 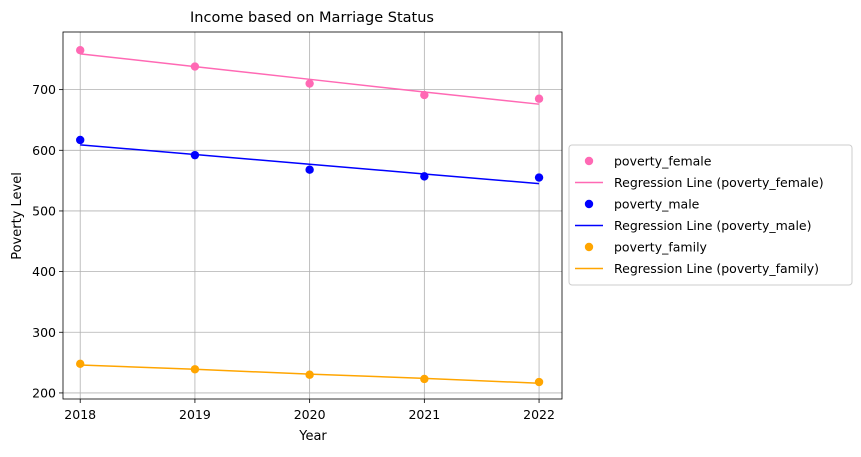 What do you see at coordinates (712, 225) in the screenshot?
I see `legend-label-regression-poverty-male: Regression Line (poverty_male)` at bounding box center [712, 225].